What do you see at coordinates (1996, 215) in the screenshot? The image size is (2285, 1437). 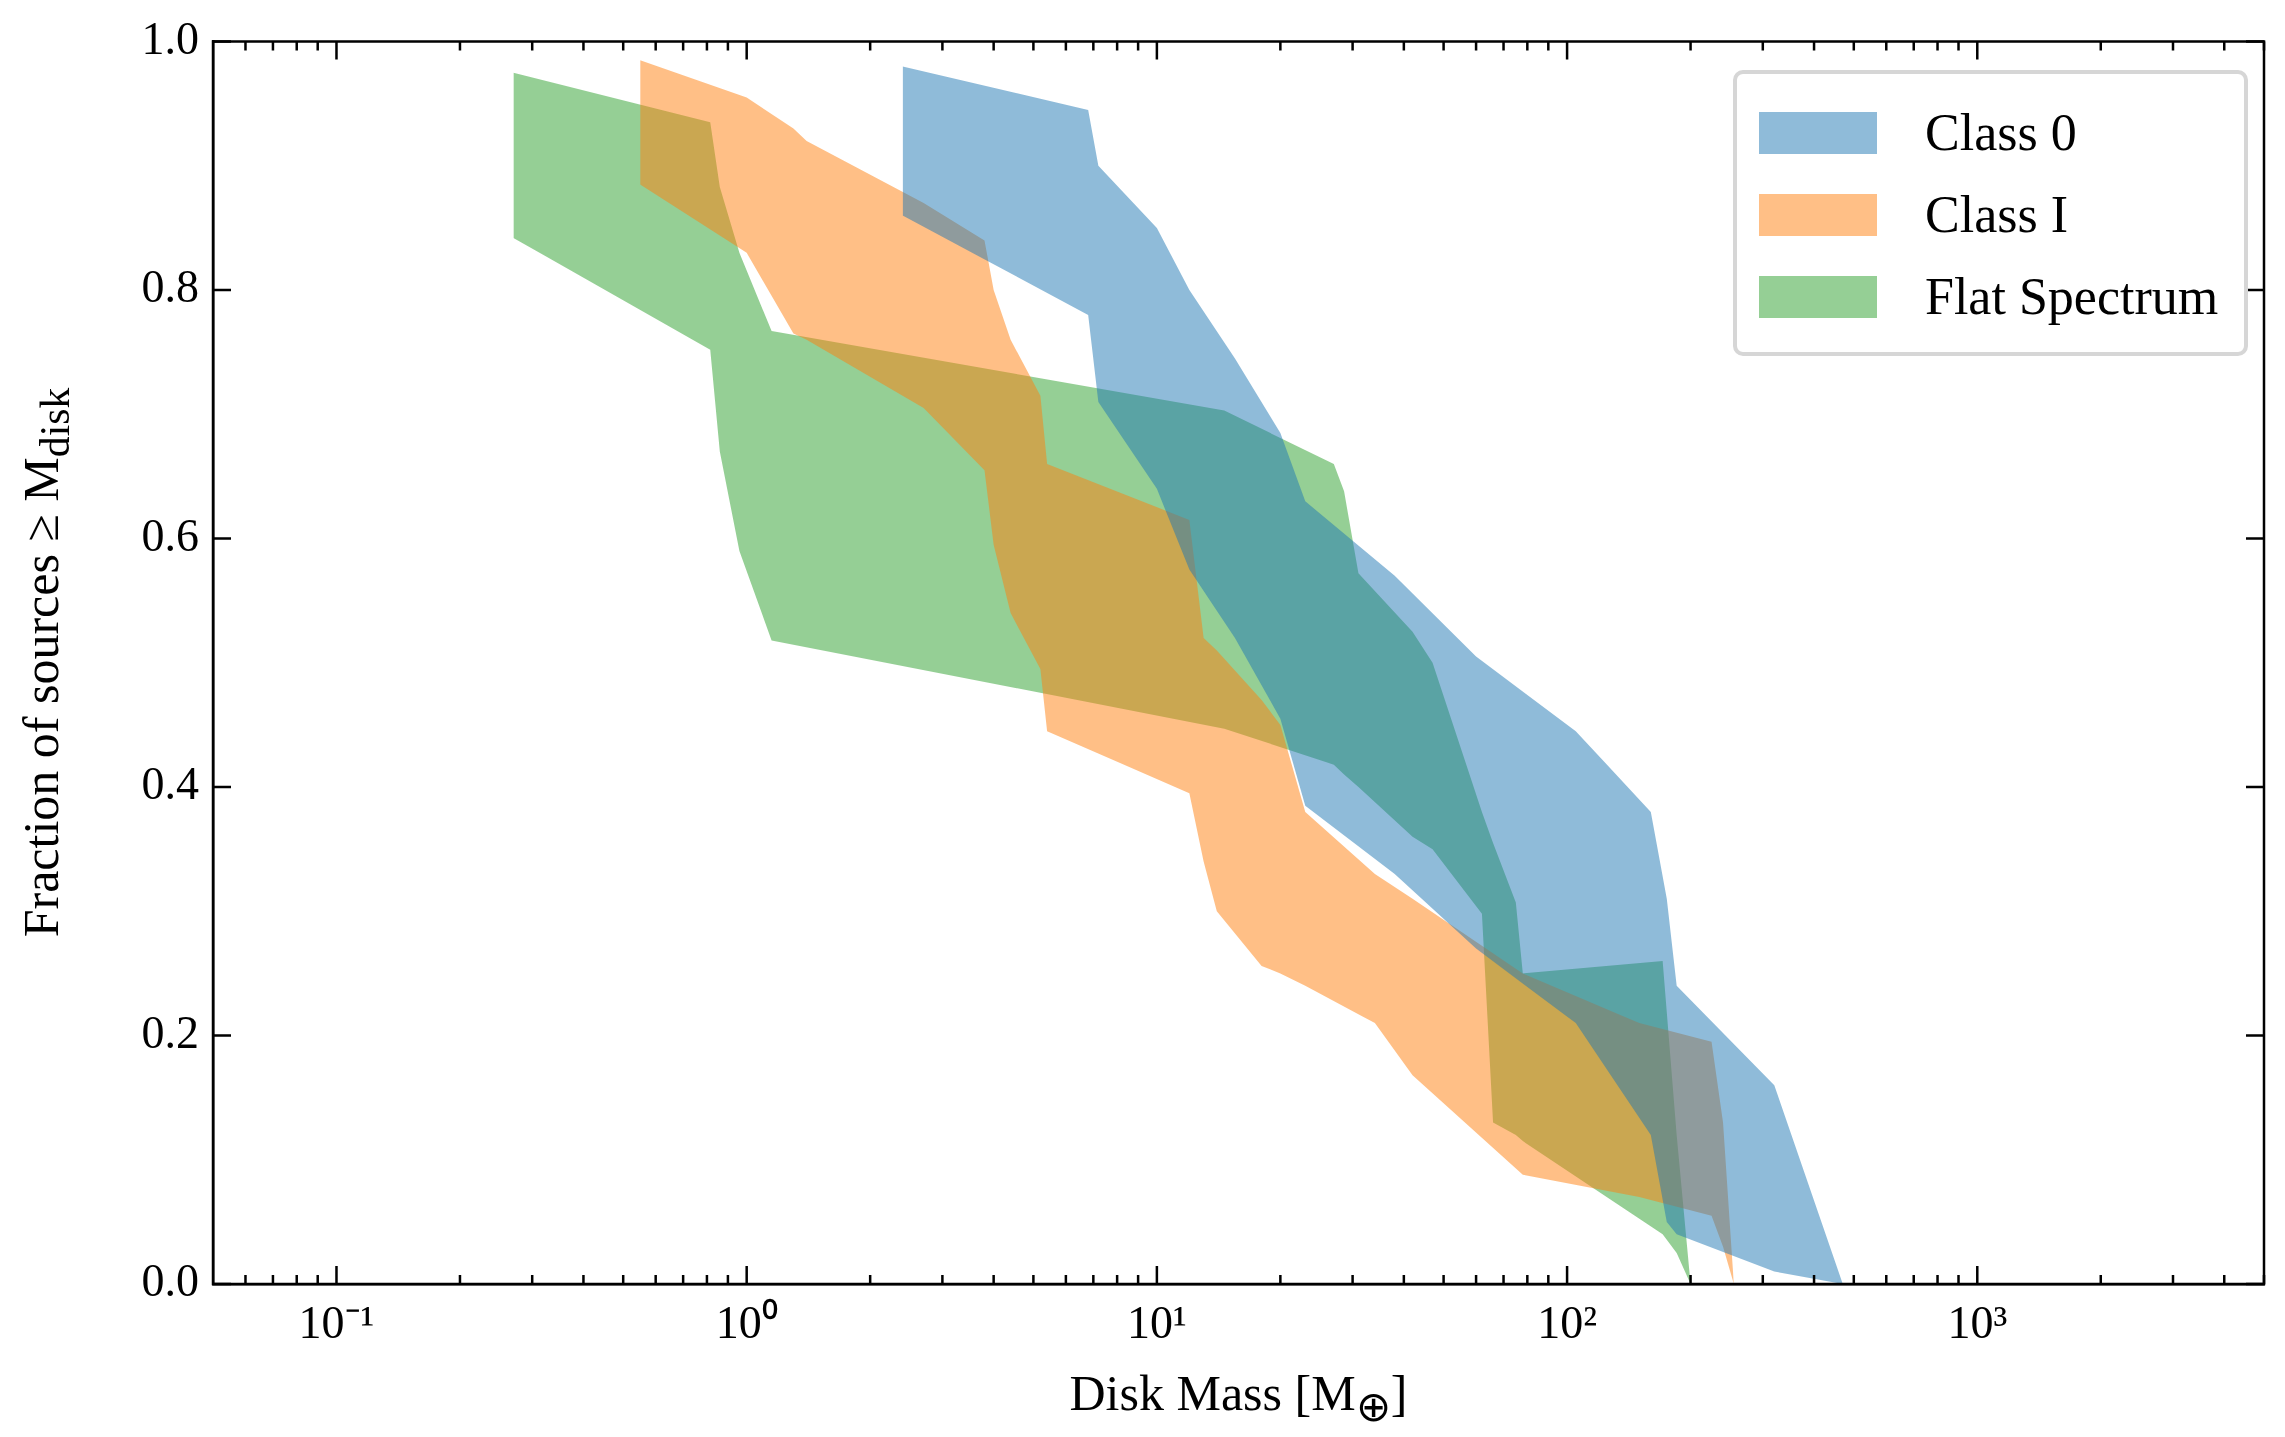 I see `legend-label: Class I` at bounding box center [1996, 215].